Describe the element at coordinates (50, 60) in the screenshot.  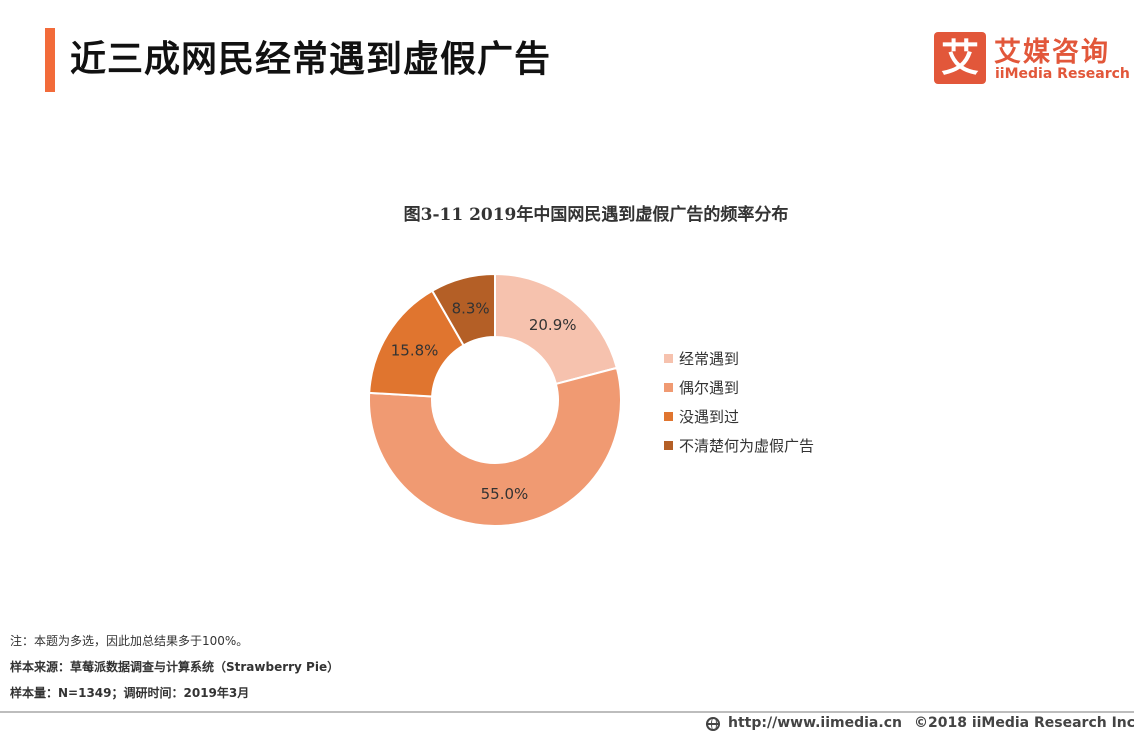
I see `title-accent-bar` at that location.